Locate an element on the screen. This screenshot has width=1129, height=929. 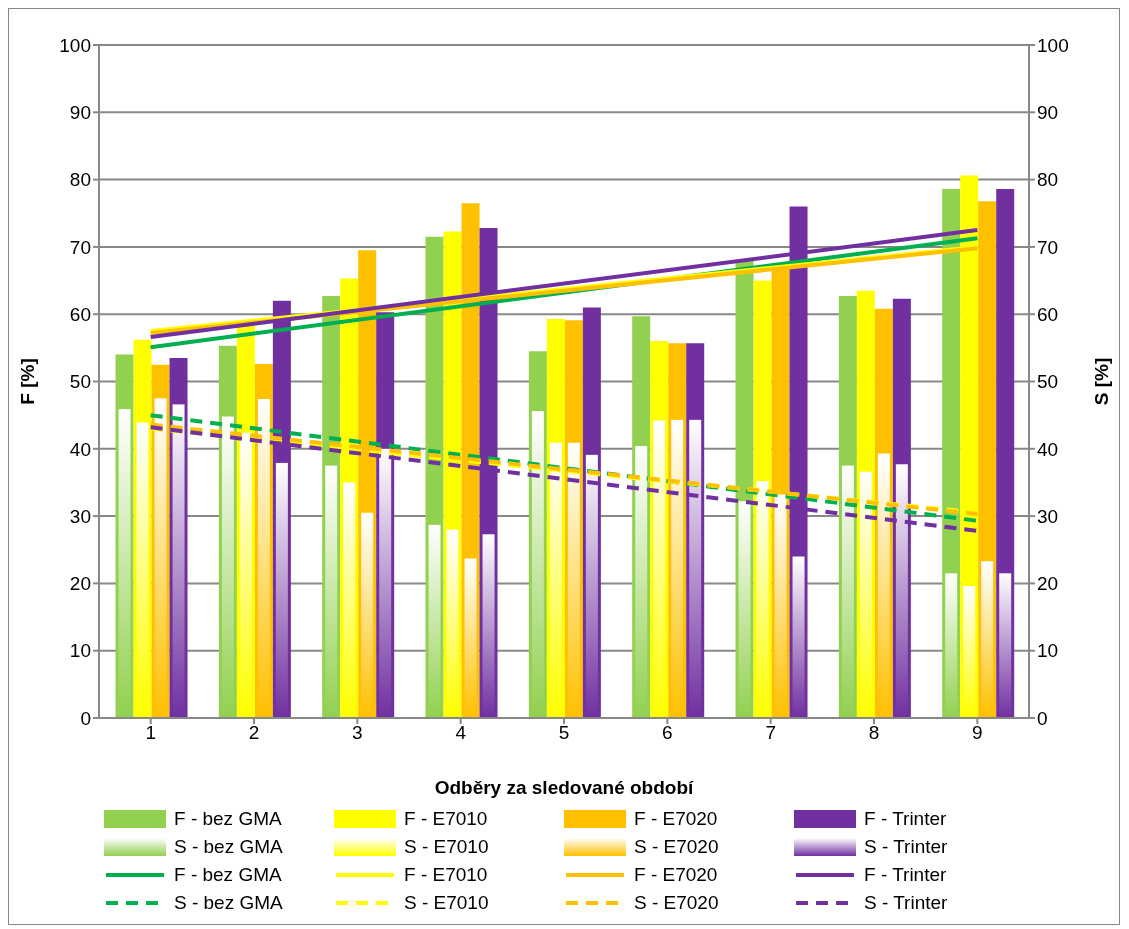
y-tick-label: 0 is located at coordinates (85, 718).